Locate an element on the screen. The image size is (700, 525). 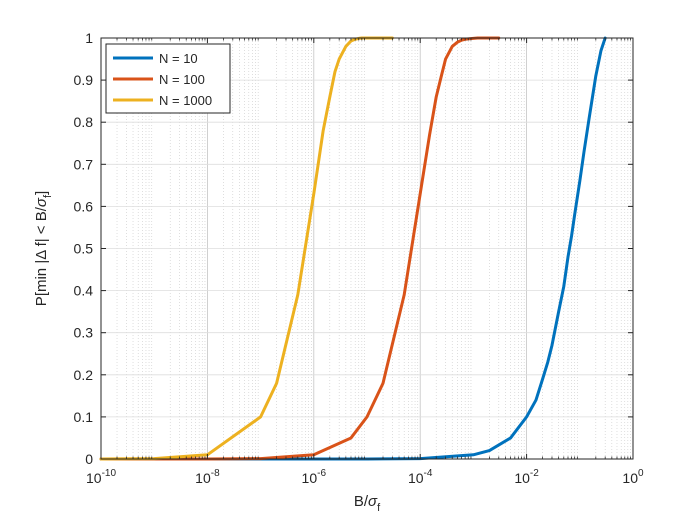
legend-label: N = 100 is located at coordinates (182, 79).